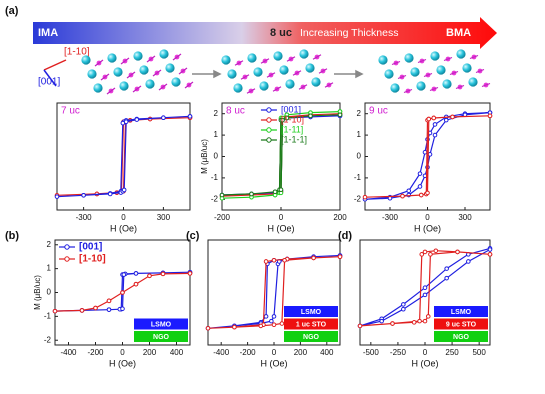 This screenshot has height=394, width=545. I want to click on y-tick-label: 0, so click(49, 292).